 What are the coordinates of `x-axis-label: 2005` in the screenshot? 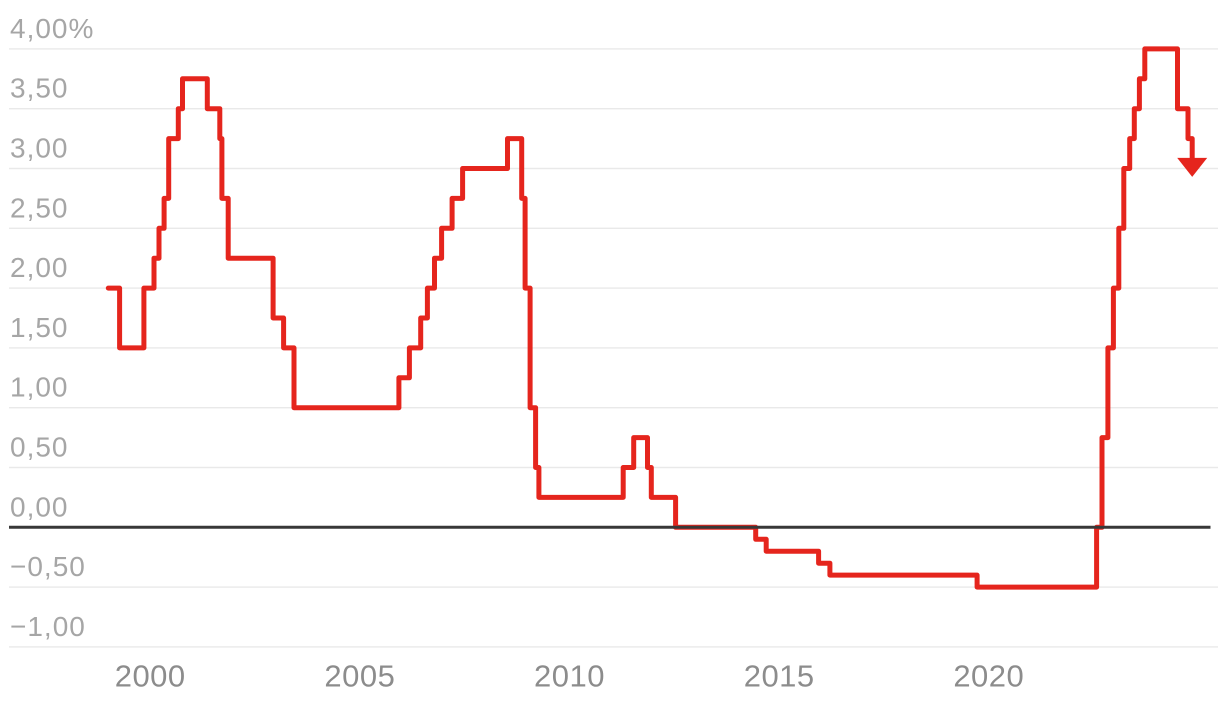 It's located at (359, 676).